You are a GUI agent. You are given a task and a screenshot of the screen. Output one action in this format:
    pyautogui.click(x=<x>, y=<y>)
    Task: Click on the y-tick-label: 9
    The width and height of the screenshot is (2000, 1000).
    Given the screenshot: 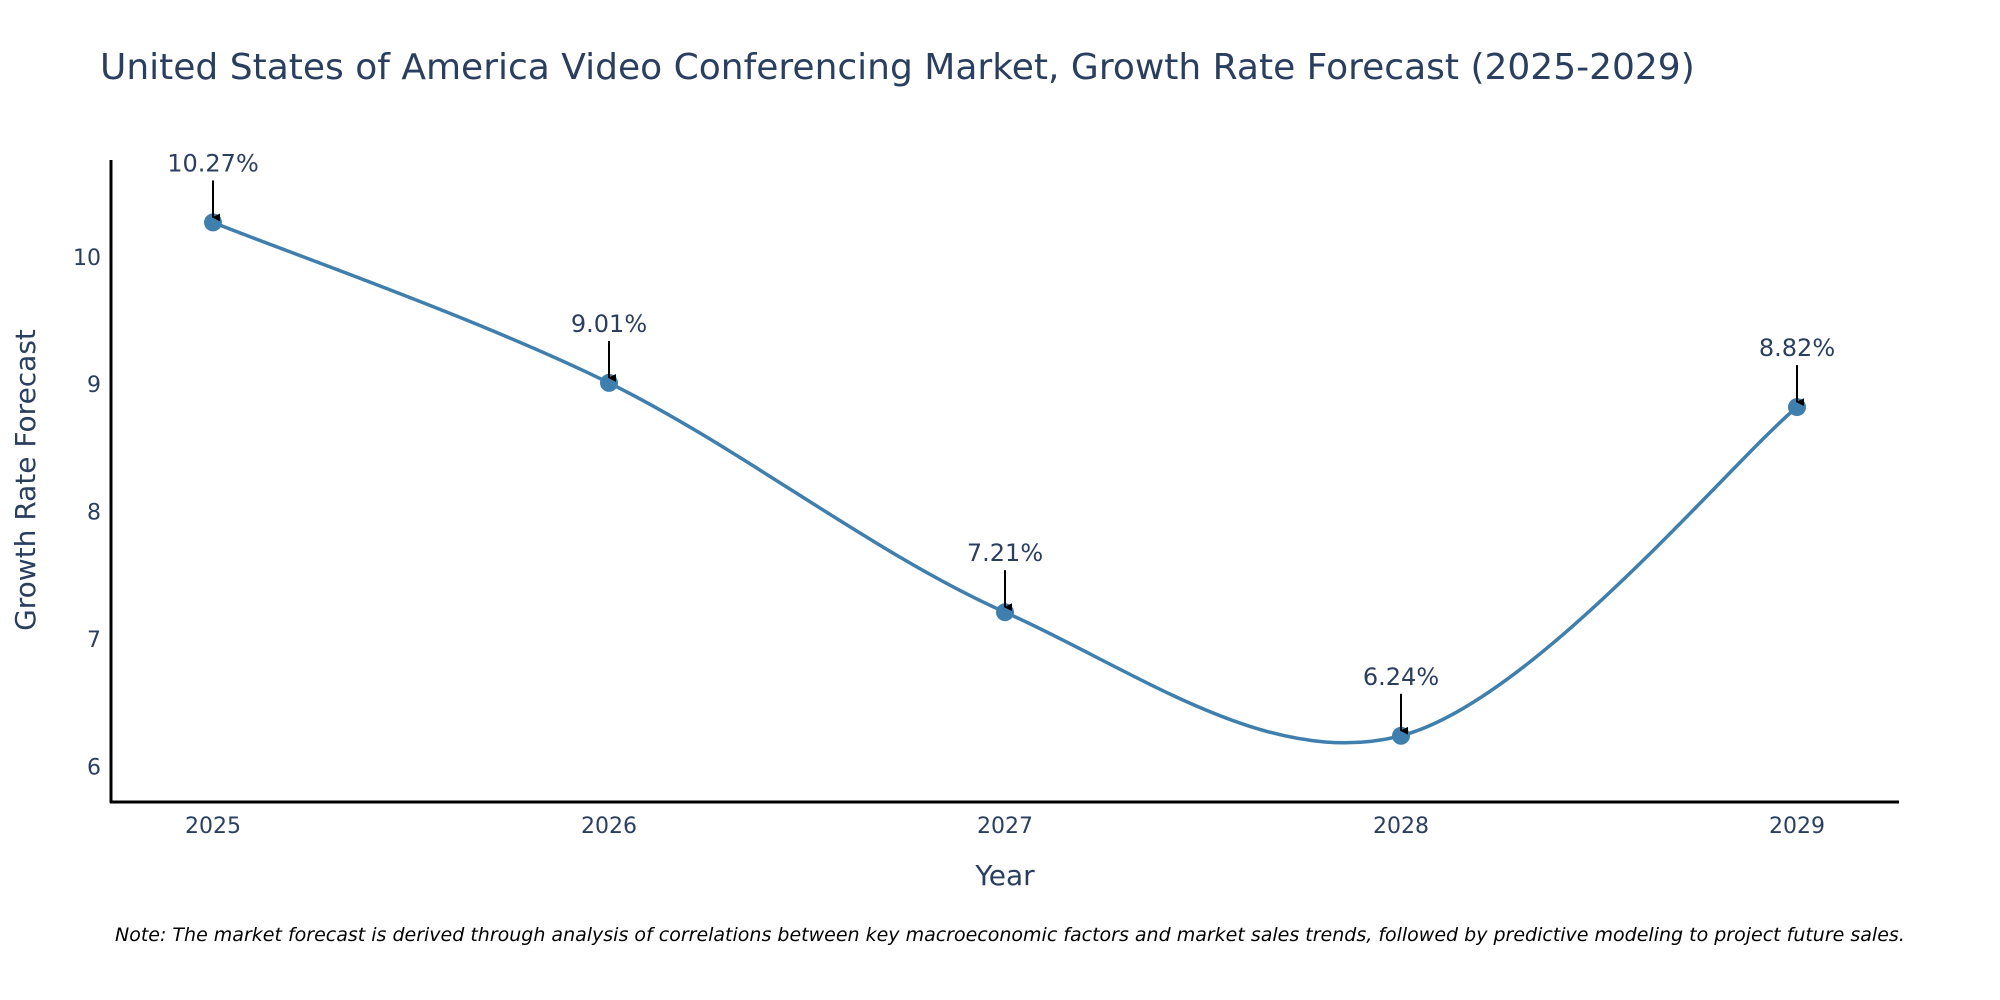 What is the action you would take?
    pyautogui.click(x=94, y=385)
    